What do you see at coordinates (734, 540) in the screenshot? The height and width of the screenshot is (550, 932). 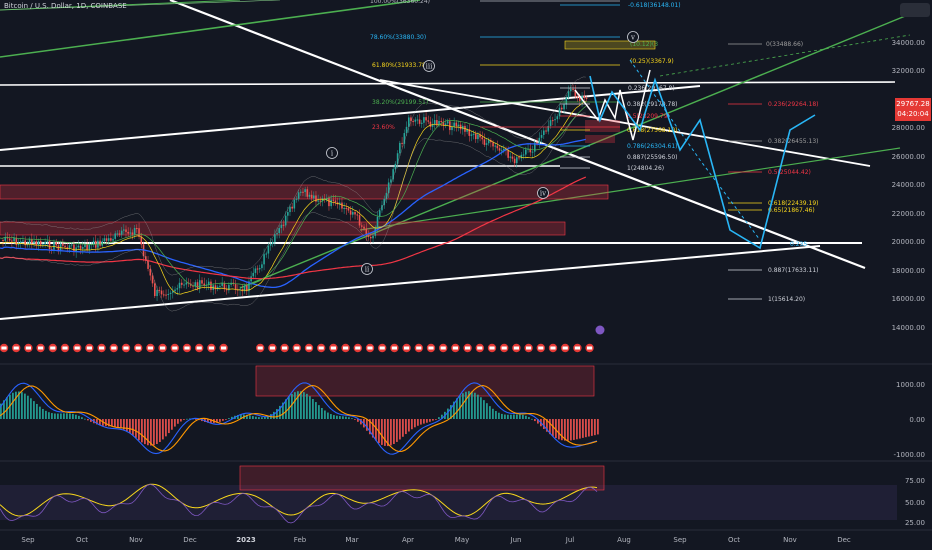 I see `x-tick-label: Oct` at bounding box center [734, 540].